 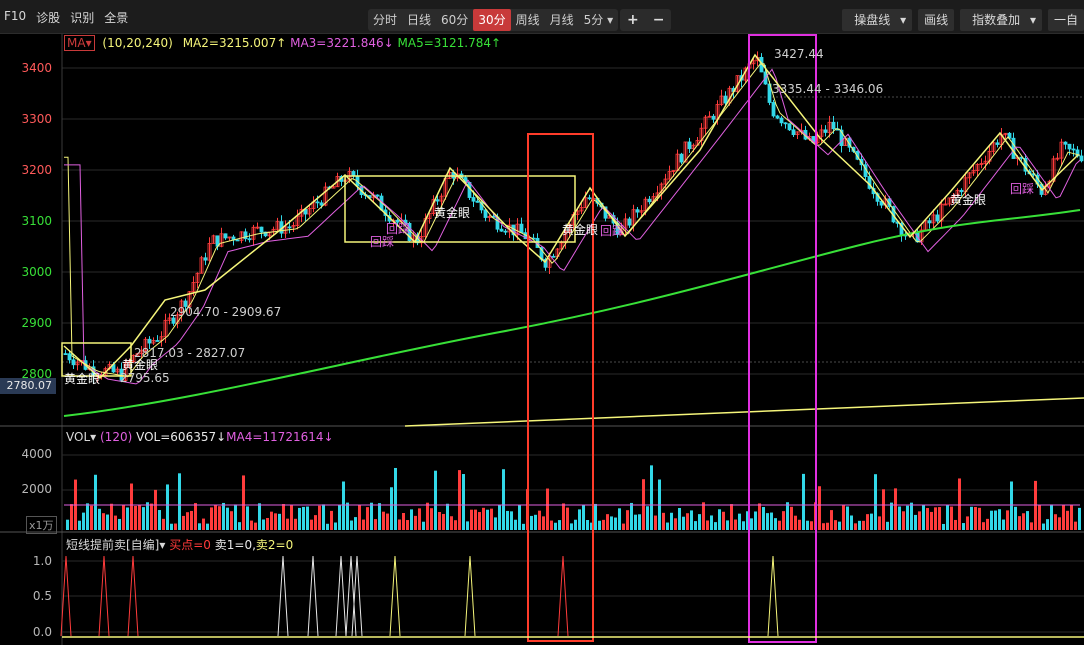 What do you see at coordinates (42, 561) in the screenshot?
I see `indicator-axis-label: 1.0` at bounding box center [42, 561].